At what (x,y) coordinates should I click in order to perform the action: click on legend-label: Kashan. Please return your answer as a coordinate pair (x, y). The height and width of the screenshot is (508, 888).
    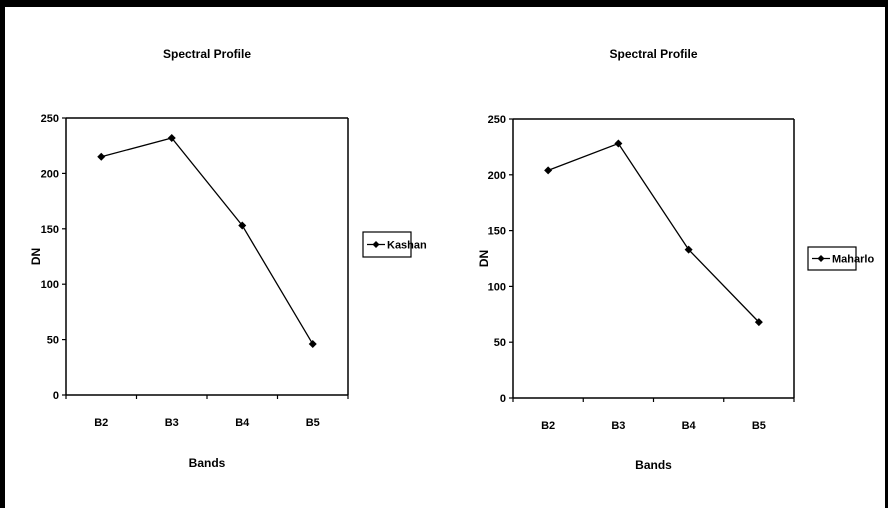
    Looking at the image, I should click on (407, 246).